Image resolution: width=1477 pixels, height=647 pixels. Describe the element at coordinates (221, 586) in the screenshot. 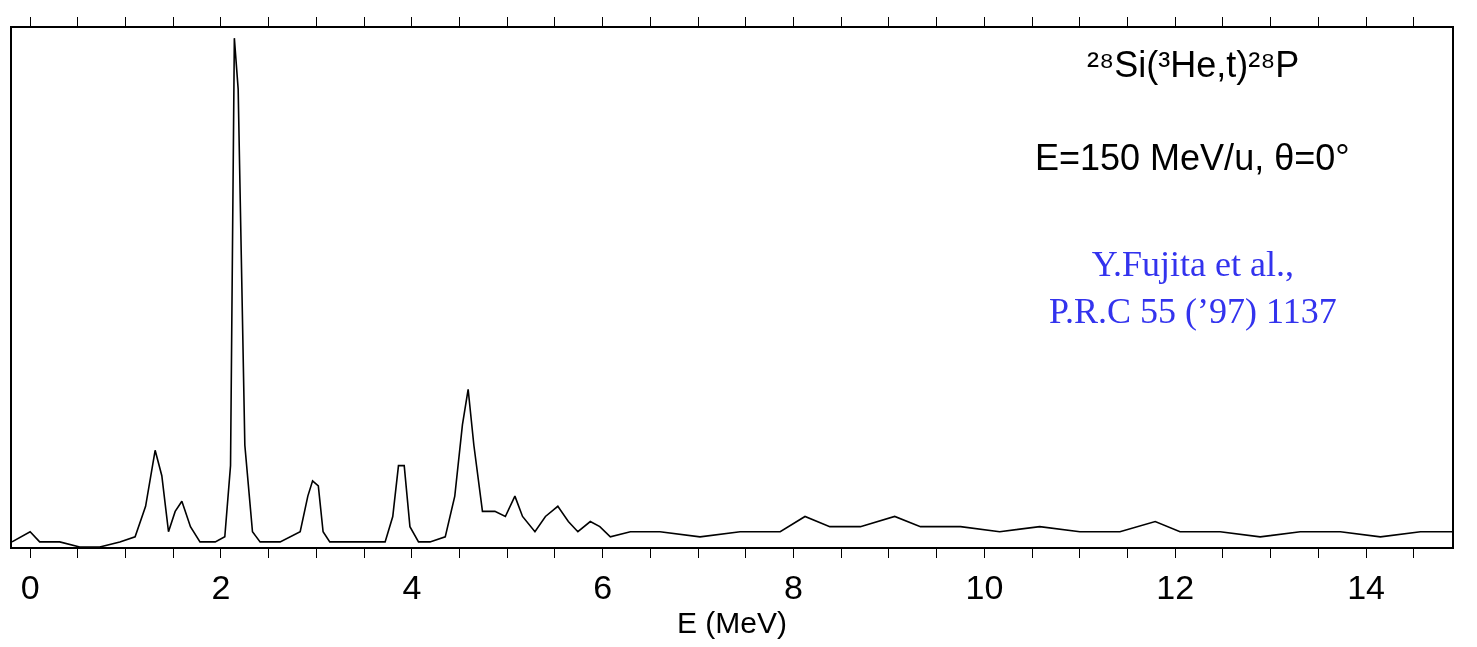

I see `x-tick-label: 2` at that location.